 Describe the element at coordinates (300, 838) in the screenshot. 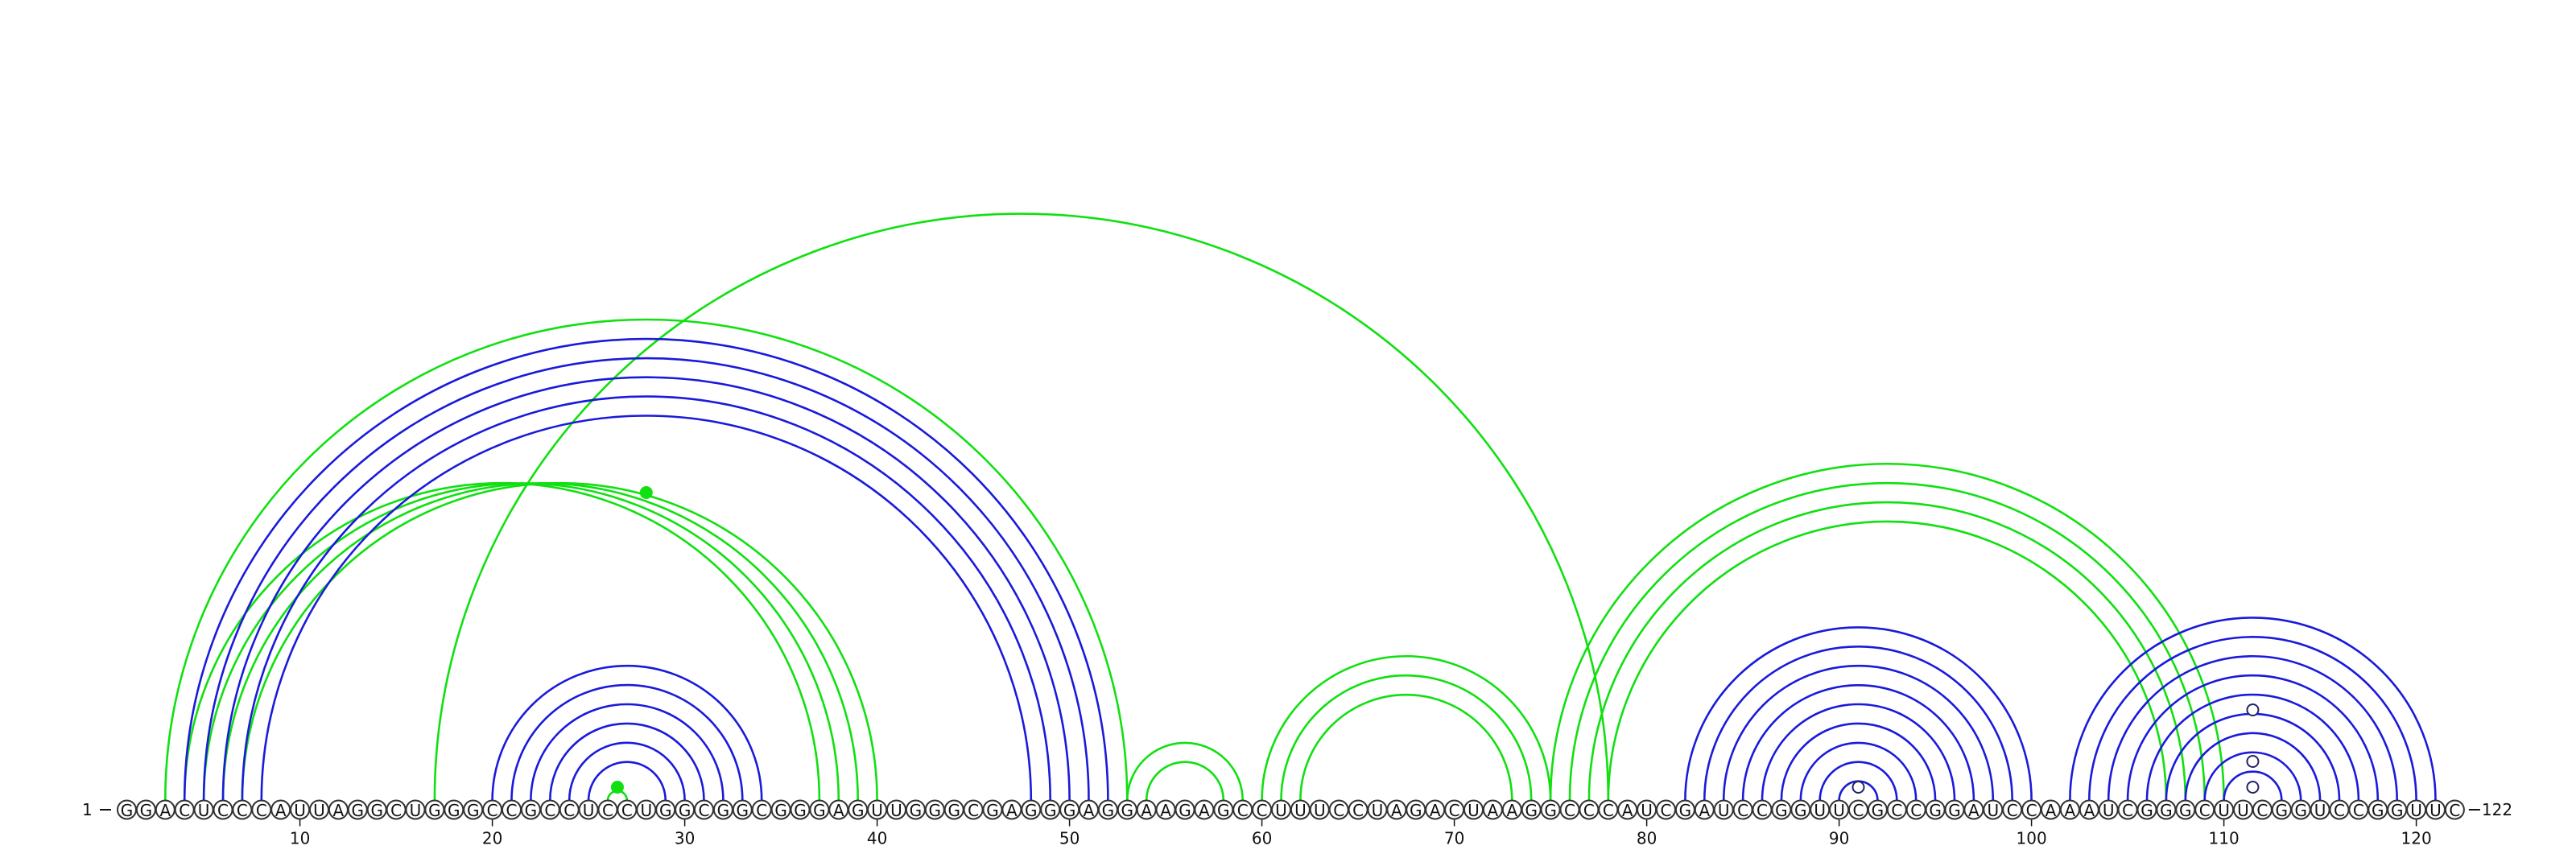

I see `tick-label: 10` at that location.